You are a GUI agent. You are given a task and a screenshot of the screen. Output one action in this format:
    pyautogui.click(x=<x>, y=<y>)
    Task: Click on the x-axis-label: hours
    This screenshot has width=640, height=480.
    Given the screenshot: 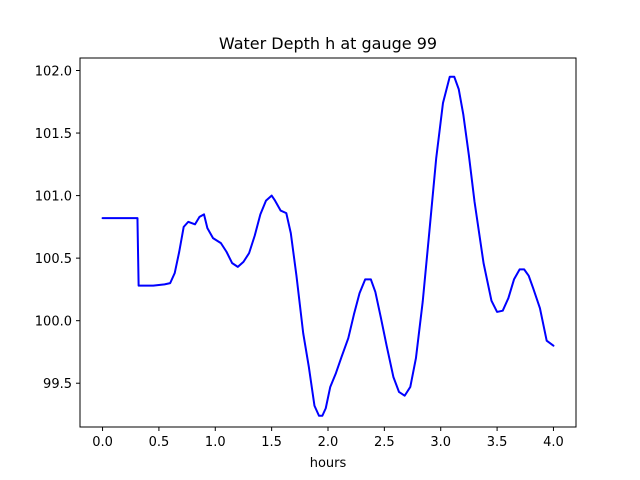 What is the action you would take?
    pyautogui.click(x=328, y=463)
    